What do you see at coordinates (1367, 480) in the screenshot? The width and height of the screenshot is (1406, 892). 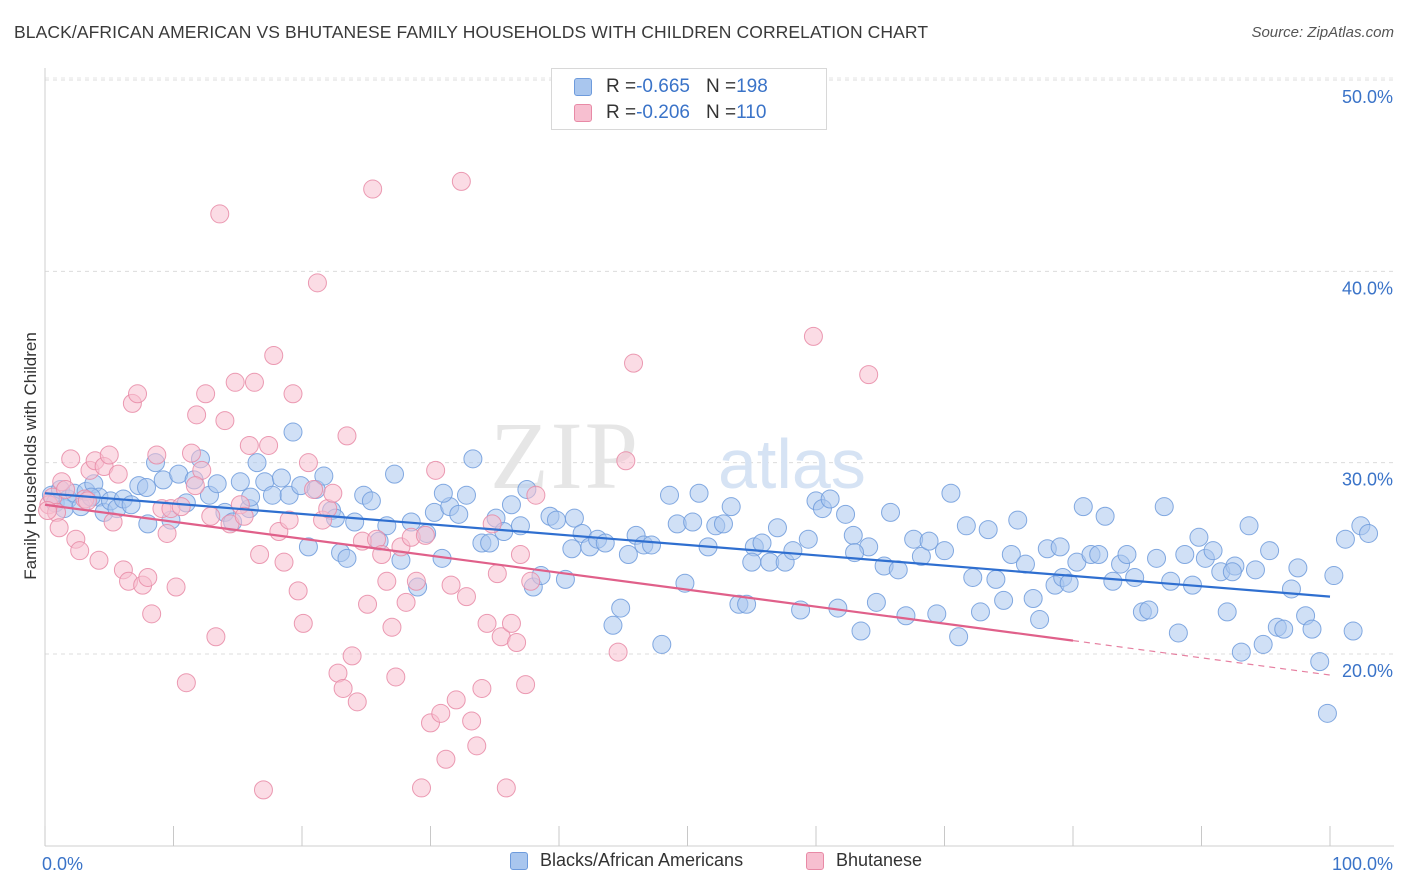 I see `y-tick-label: 30.0%` at bounding box center [1367, 480].